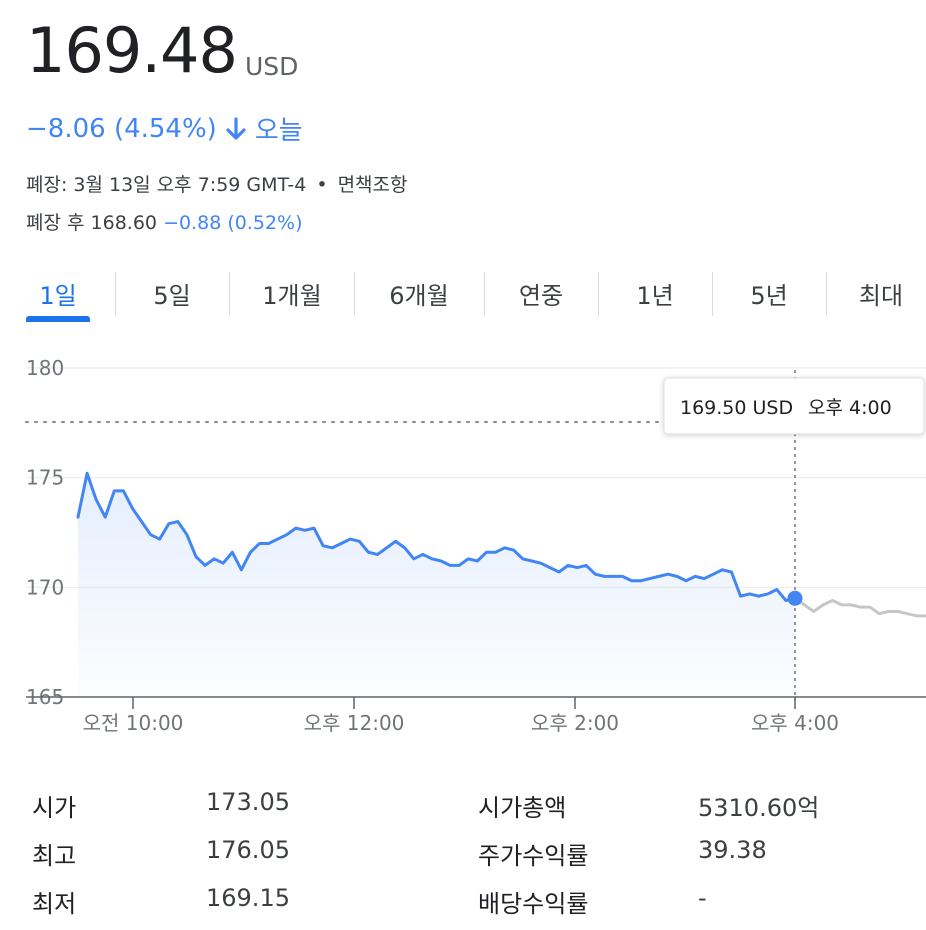  I want to click on tab-max: 최대, so click(881, 295).